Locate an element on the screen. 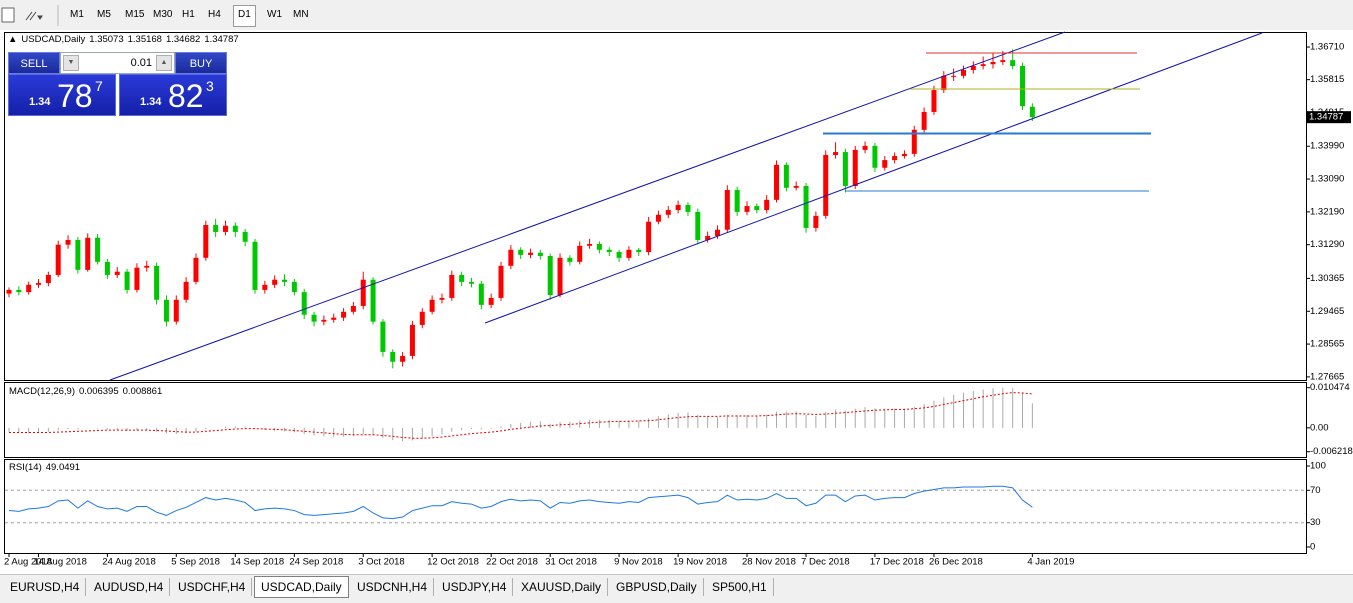 The image size is (1353, 603). chart-tab: USDCAD,Daily is located at coordinates (301, 587).